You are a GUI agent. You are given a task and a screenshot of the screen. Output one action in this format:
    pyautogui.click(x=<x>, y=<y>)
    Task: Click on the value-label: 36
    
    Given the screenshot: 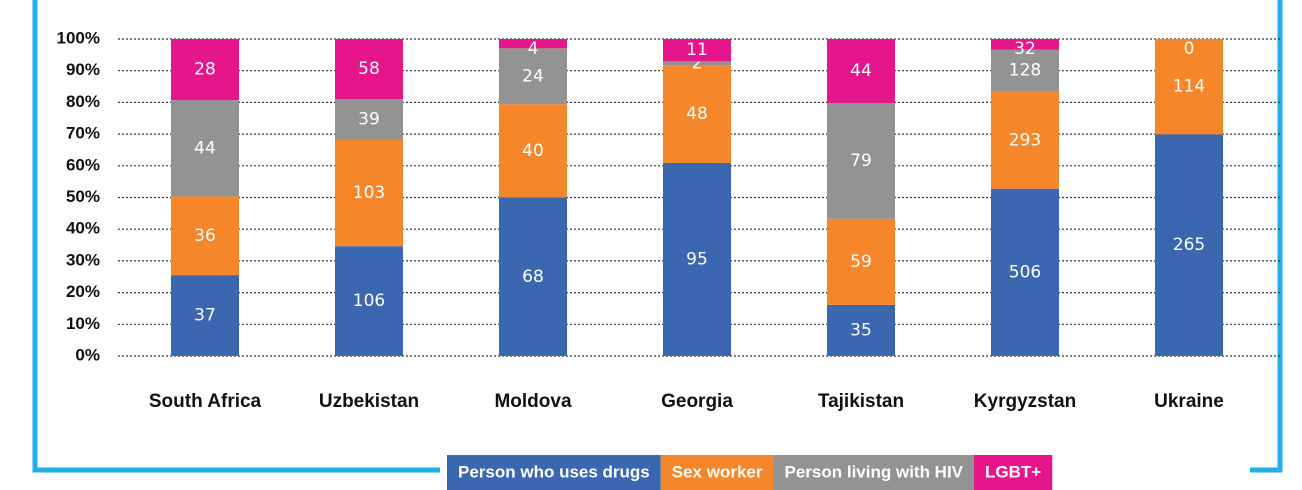 What is the action you would take?
    pyautogui.click(x=205, y=236)
    